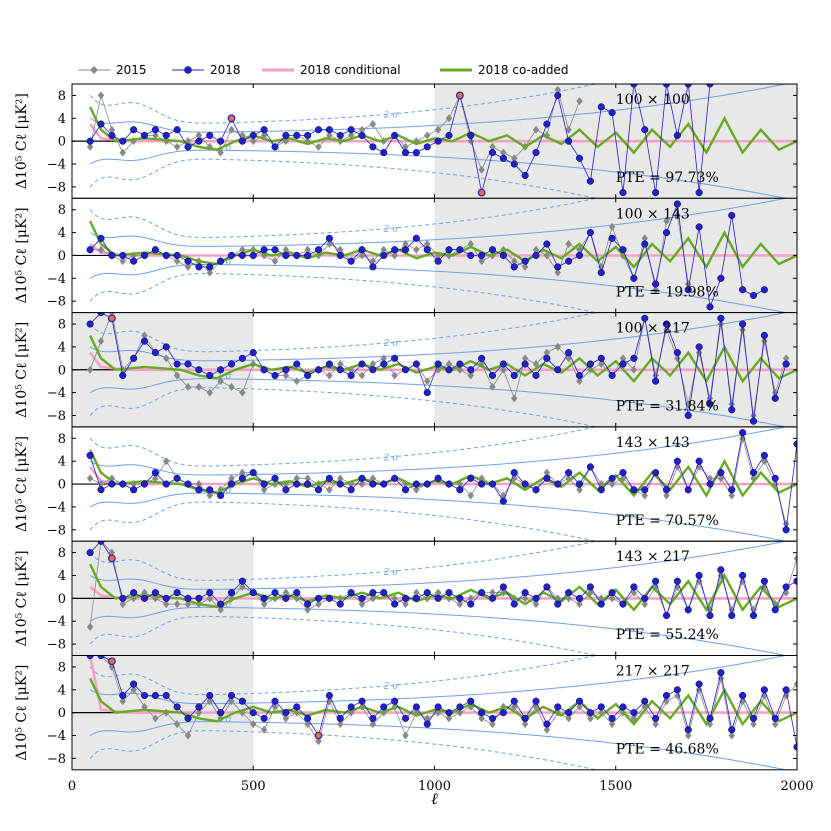  I want to click on sigma-1-band-upper, so click(439, 451).